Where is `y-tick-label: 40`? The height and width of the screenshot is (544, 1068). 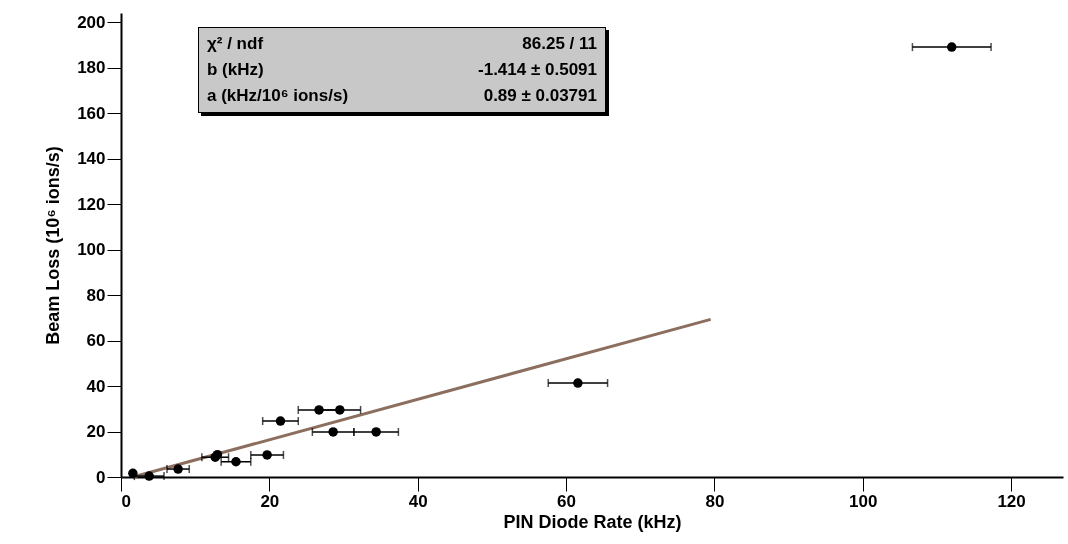 y-tick-label: 40 is located at coordinates (96, 386).